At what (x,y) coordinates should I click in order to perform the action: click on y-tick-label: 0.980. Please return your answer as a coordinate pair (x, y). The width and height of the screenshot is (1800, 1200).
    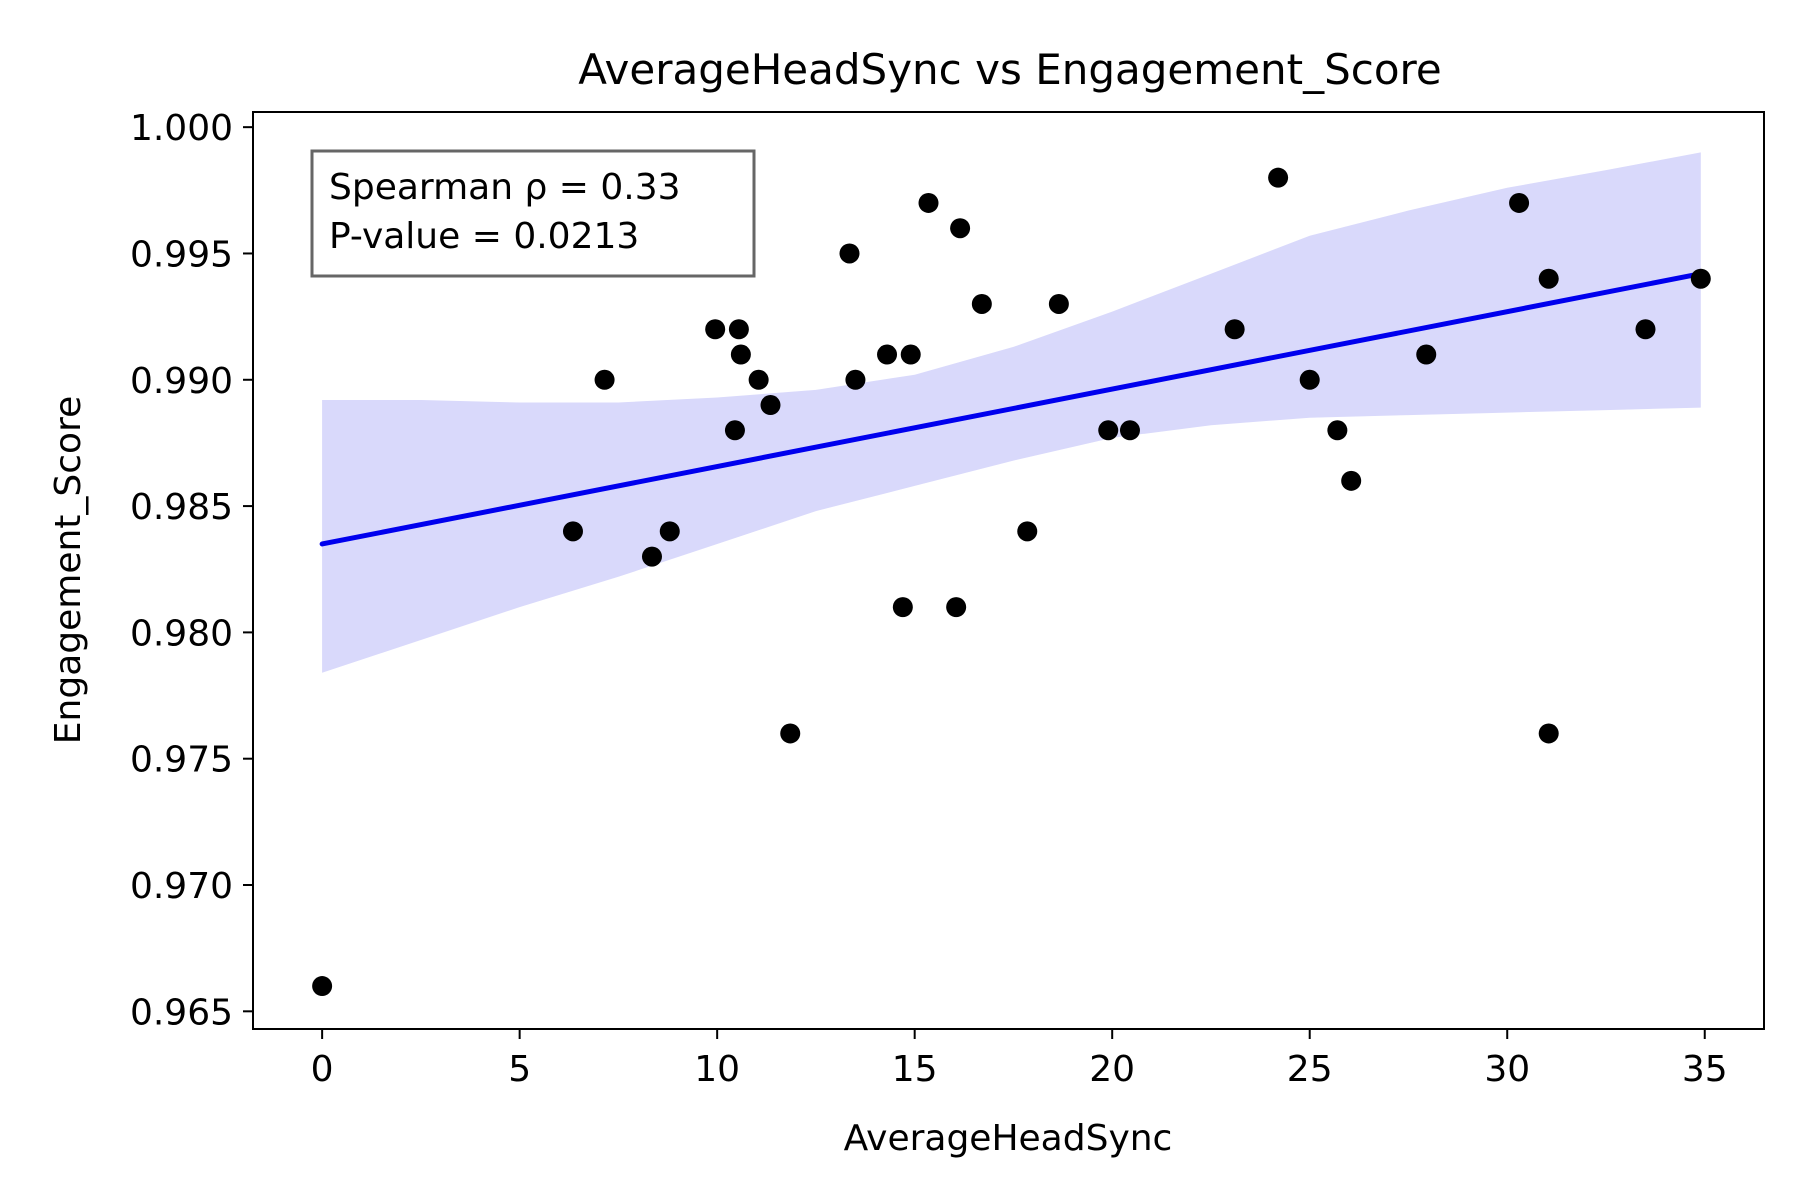
    Looking at the image, I should click on (181, 633).